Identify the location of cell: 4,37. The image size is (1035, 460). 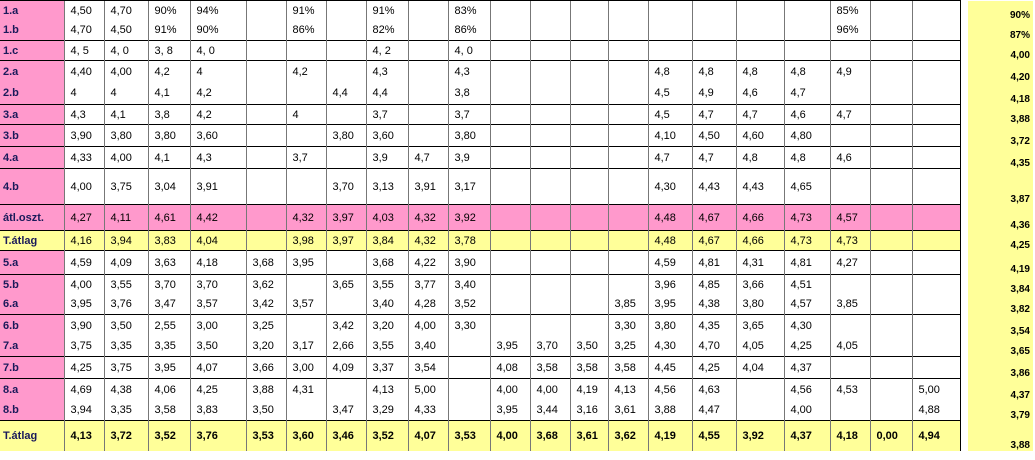
(806, 435).